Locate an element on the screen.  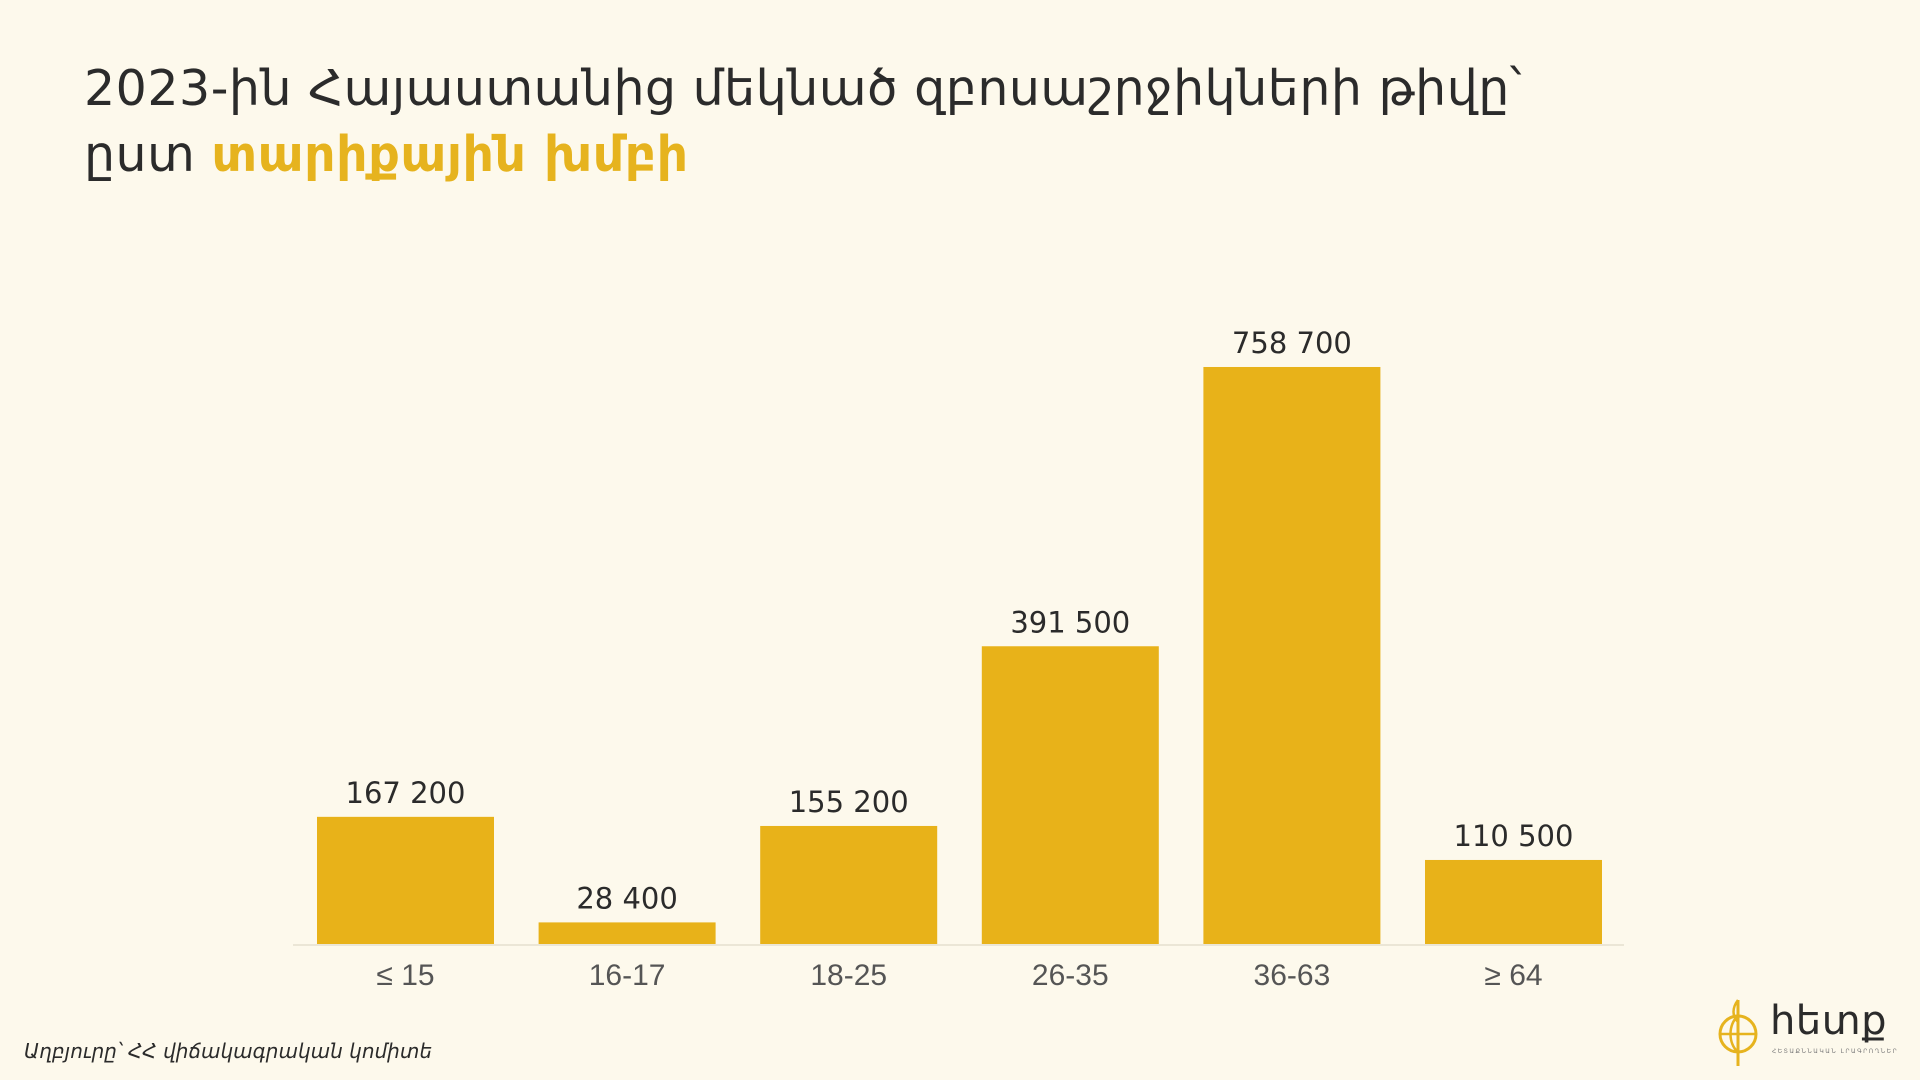
bar-value-label: 155 200 is located at coordinates (849, 802).